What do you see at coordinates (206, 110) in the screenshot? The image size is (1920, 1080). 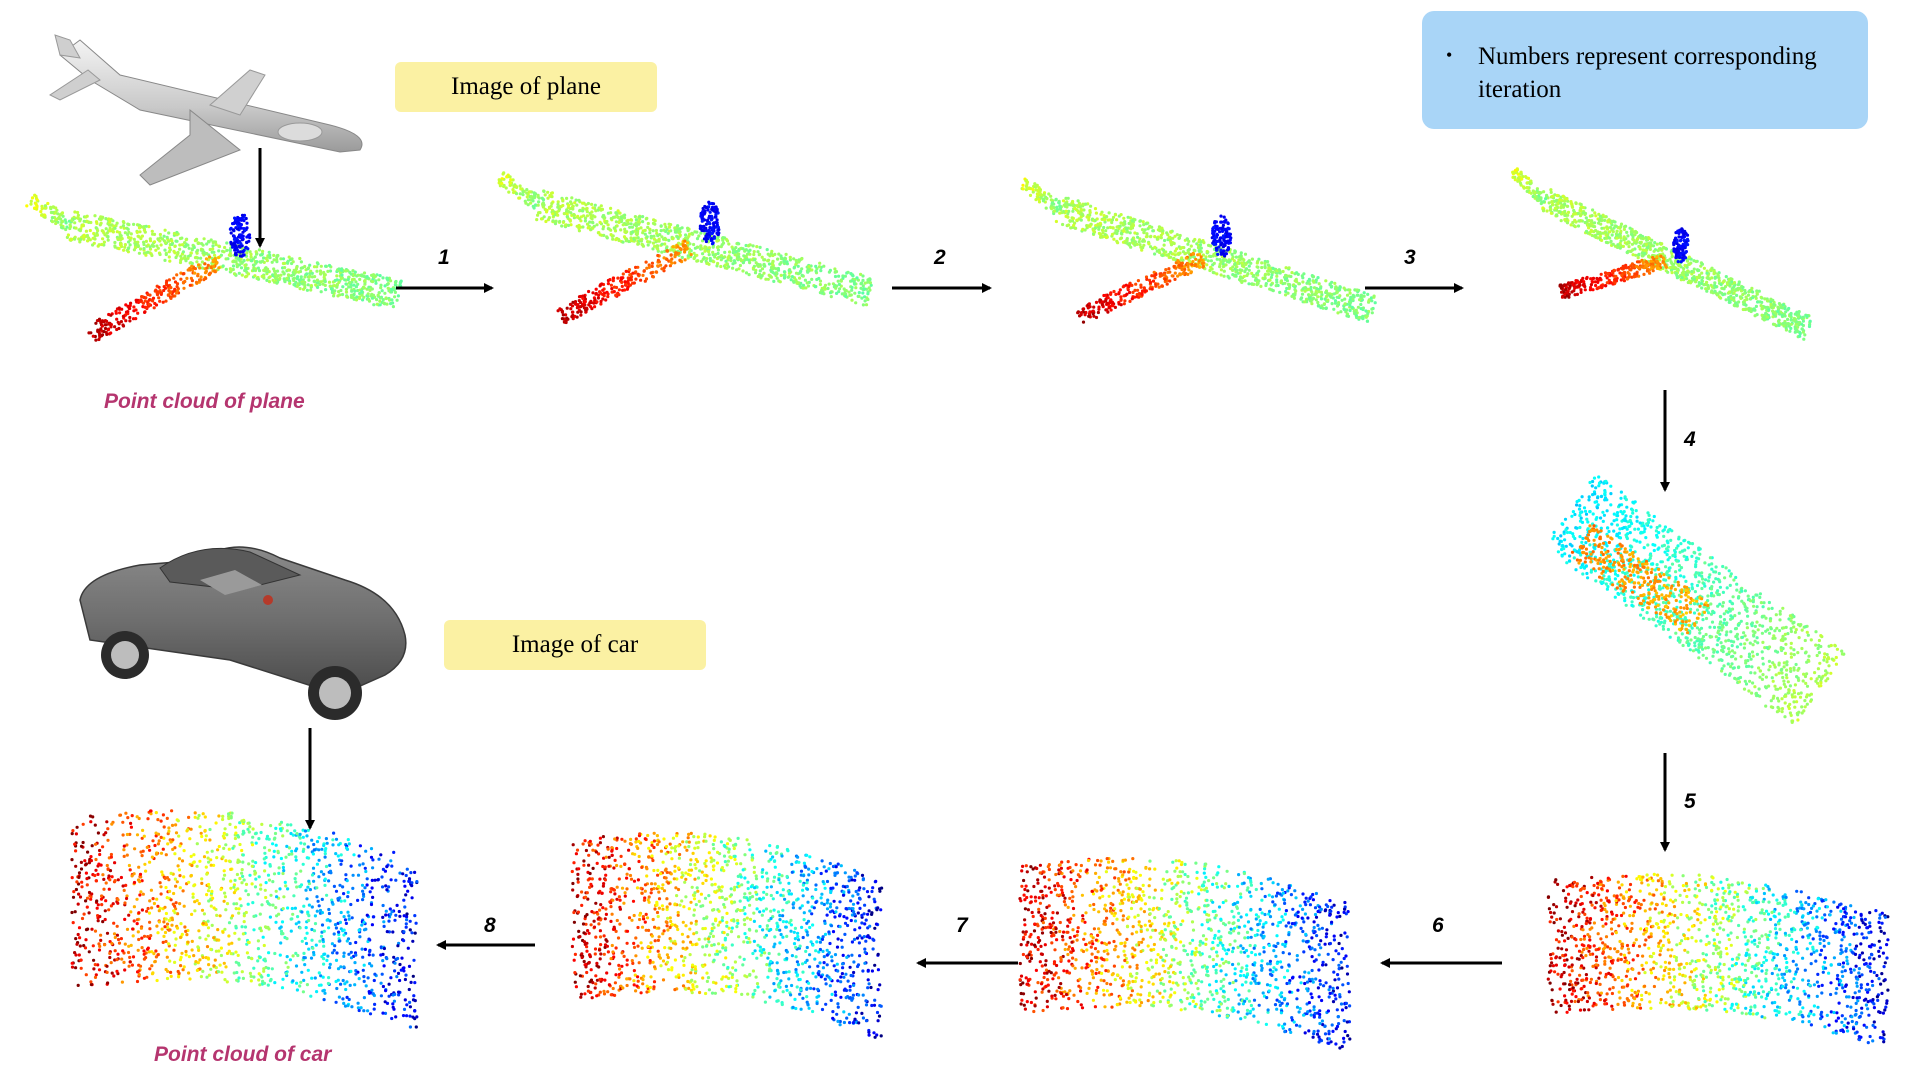 I see `airplane-render` at bounding box center [206, 110].